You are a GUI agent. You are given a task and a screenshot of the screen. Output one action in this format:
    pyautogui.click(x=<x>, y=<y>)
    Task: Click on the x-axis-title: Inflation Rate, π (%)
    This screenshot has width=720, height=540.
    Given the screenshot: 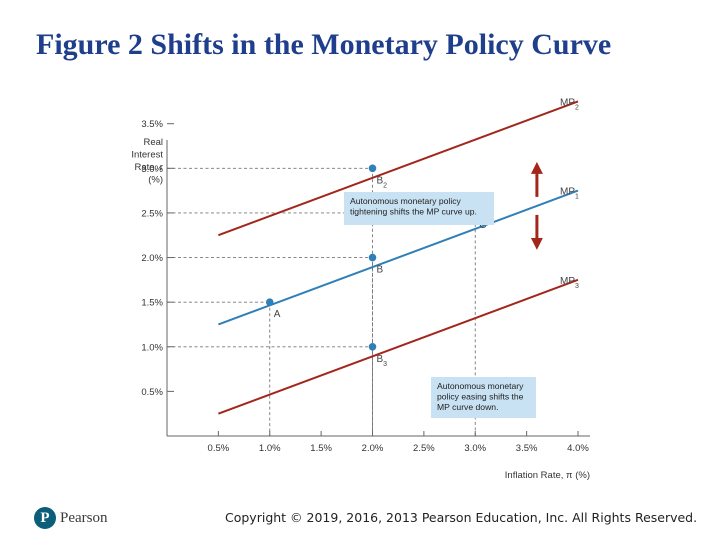 What is the action you would take?
    pyautogui.click(x=547, y=475)
    